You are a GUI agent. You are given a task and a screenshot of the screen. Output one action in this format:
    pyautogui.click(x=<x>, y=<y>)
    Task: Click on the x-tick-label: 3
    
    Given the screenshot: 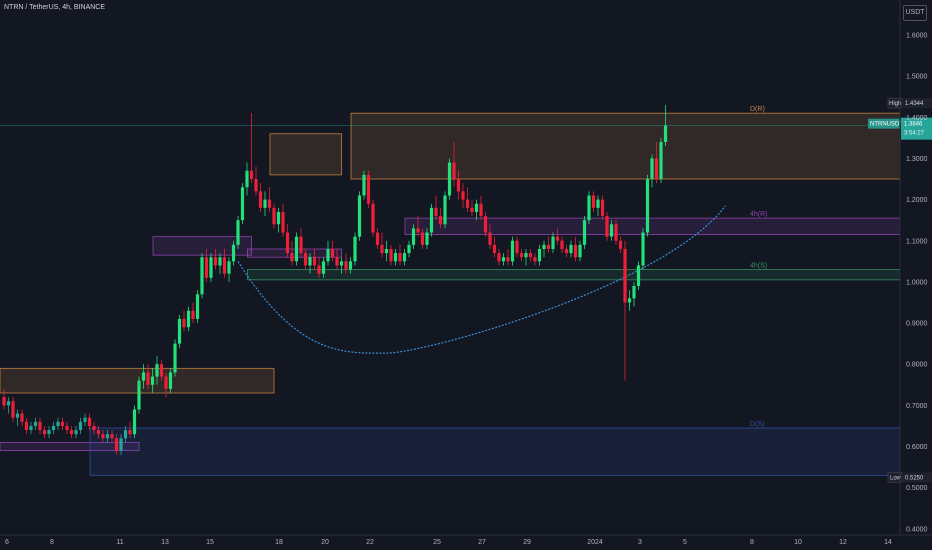 What is the action you would take?
    pyautogui.click(x=640, y=542)
    